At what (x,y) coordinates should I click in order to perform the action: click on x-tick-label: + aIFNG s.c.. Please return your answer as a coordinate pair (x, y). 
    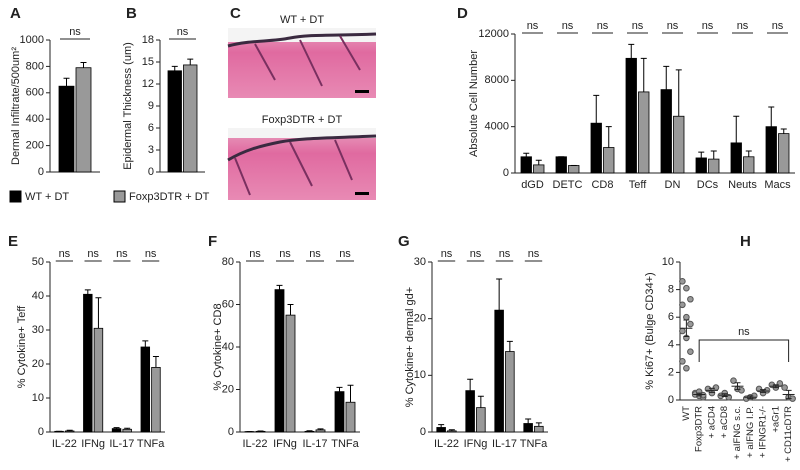
    Looking at the image, I should click on (737, 433).